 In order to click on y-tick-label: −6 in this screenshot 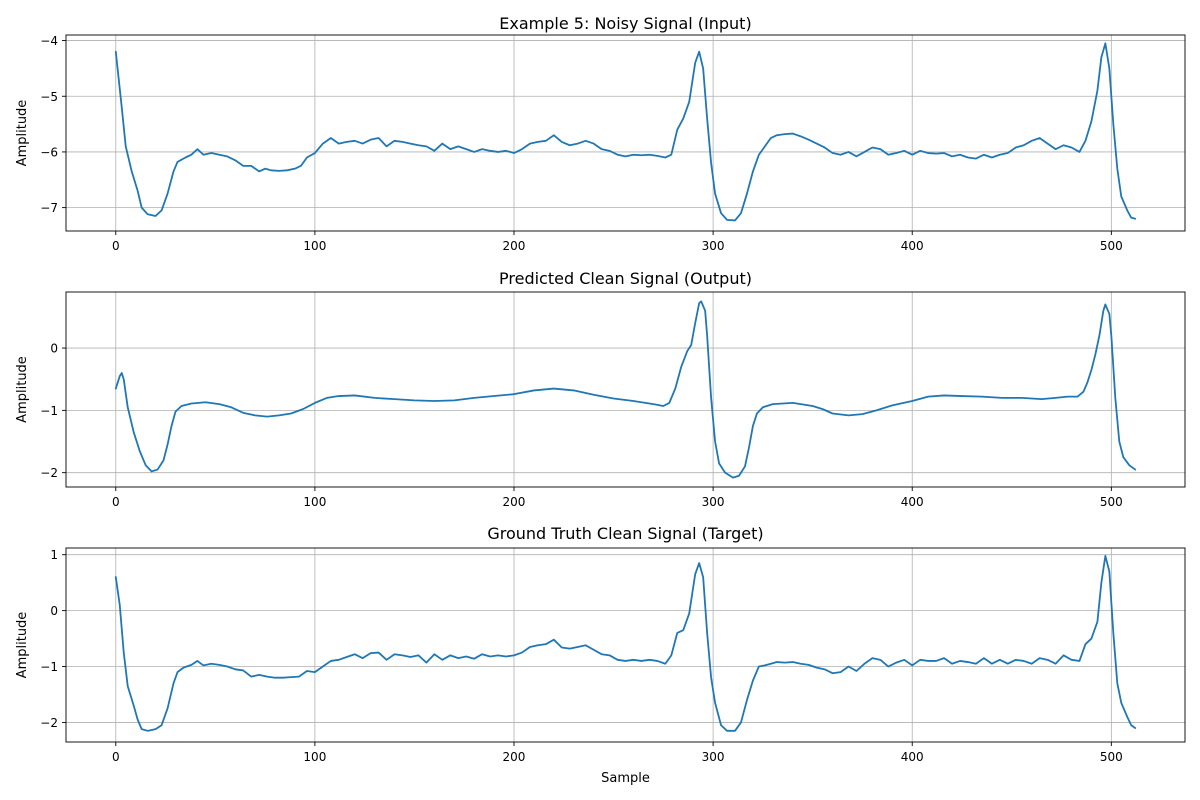, I will do `click(49, 152)`.